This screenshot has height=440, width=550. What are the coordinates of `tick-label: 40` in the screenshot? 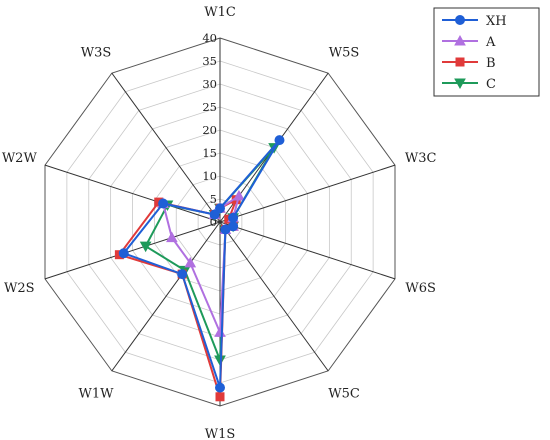 It's located at (209, 38).